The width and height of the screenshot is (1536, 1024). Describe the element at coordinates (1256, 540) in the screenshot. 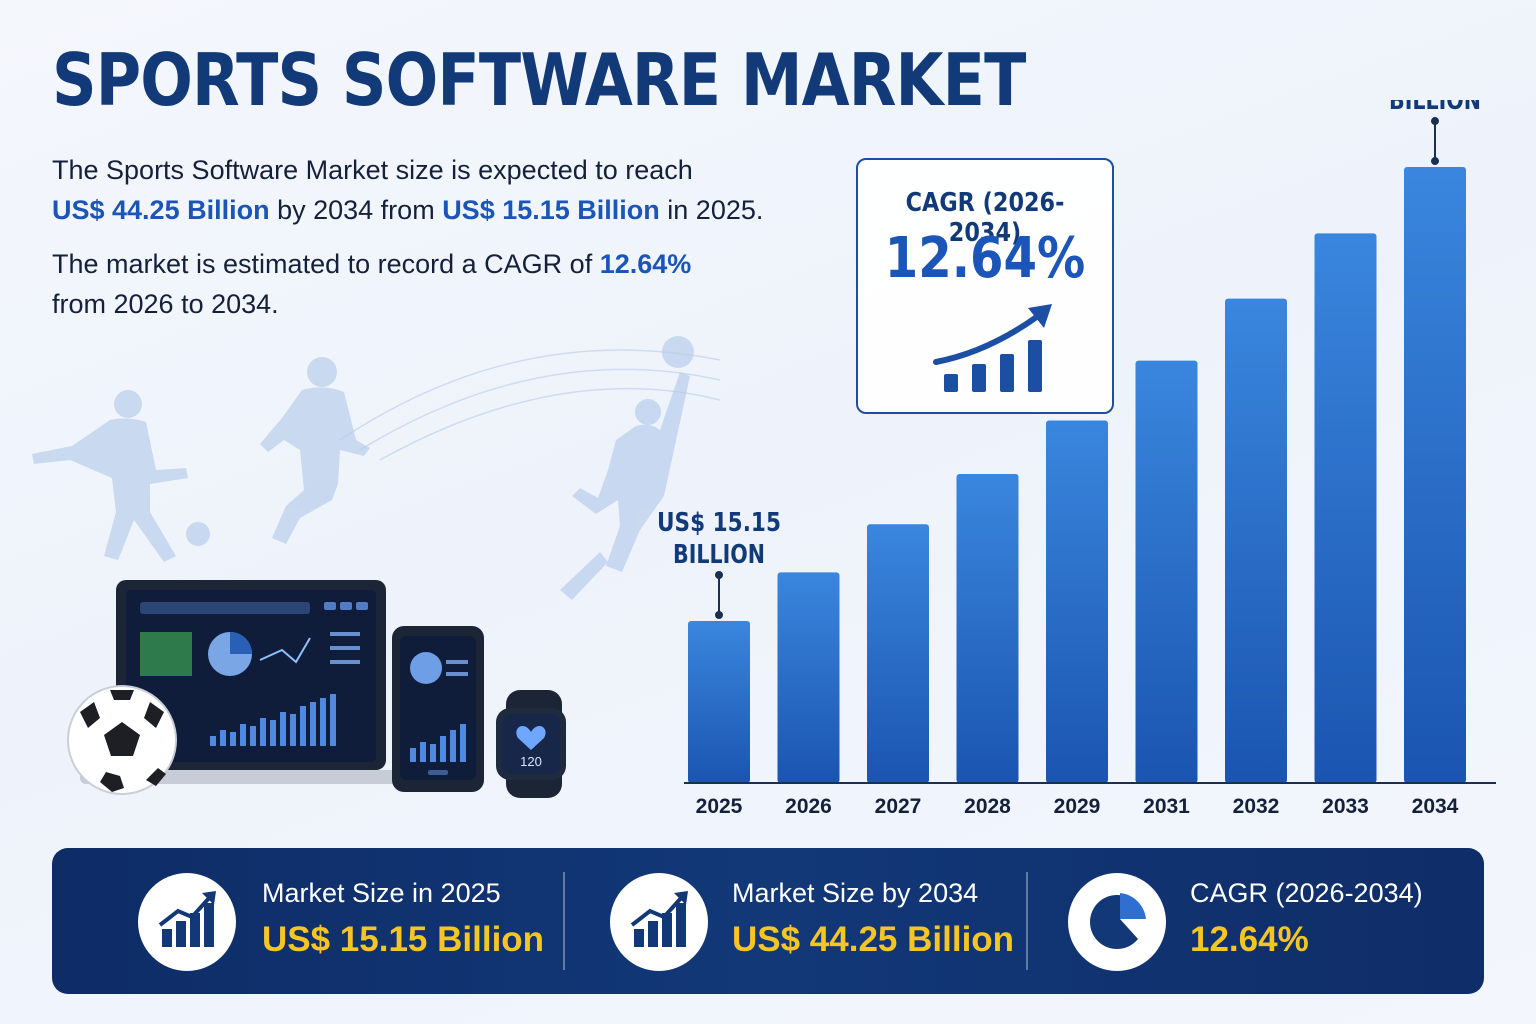

I see `bar-2032` at that location.